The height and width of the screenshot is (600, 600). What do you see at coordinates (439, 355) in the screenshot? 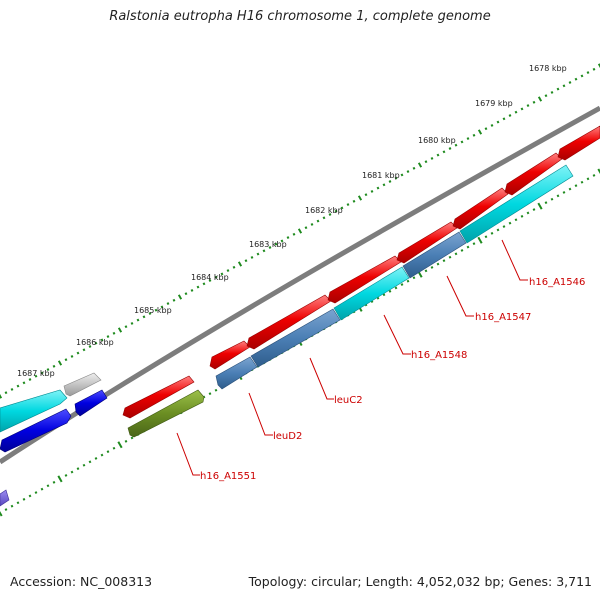
I see `gene-label: h16_A1548` at bounding box center [439, 355].